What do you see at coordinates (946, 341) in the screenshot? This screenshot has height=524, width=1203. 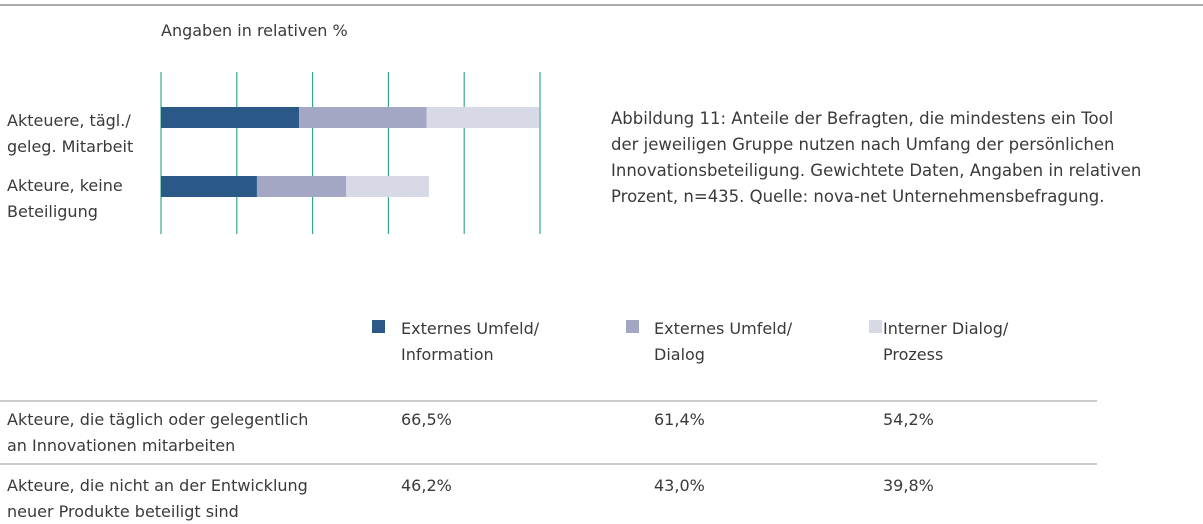 I see `legend-label: Interner Dialog/ Prozess` at bounding box center [946, 341].